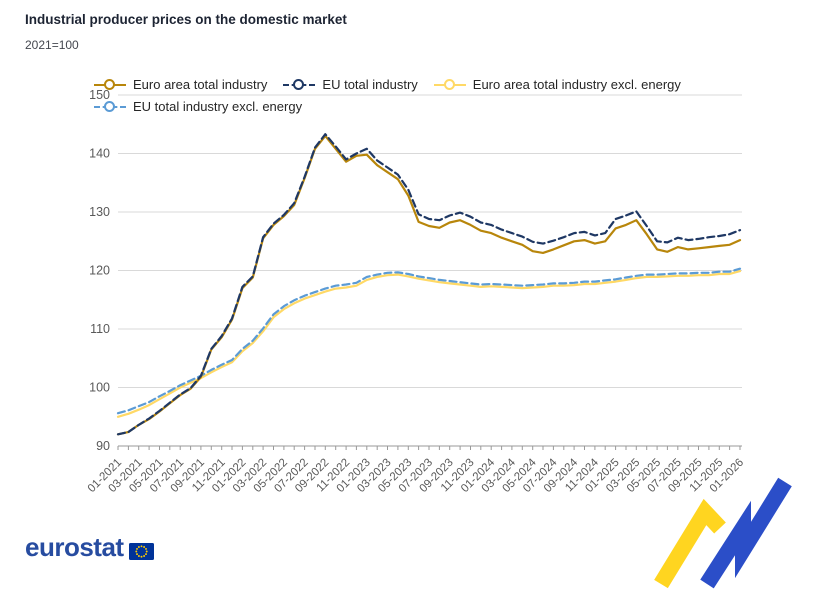  Describe the element at coordinates (99, 154) in the screenshot. I see `y-tick-label: 140` at that location.